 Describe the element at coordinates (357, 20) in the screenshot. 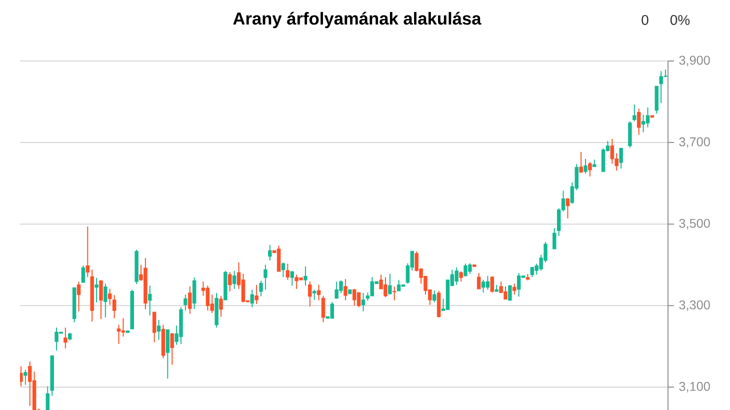

I see `chart-title: Arany árfolyamának alakulása` at that location.